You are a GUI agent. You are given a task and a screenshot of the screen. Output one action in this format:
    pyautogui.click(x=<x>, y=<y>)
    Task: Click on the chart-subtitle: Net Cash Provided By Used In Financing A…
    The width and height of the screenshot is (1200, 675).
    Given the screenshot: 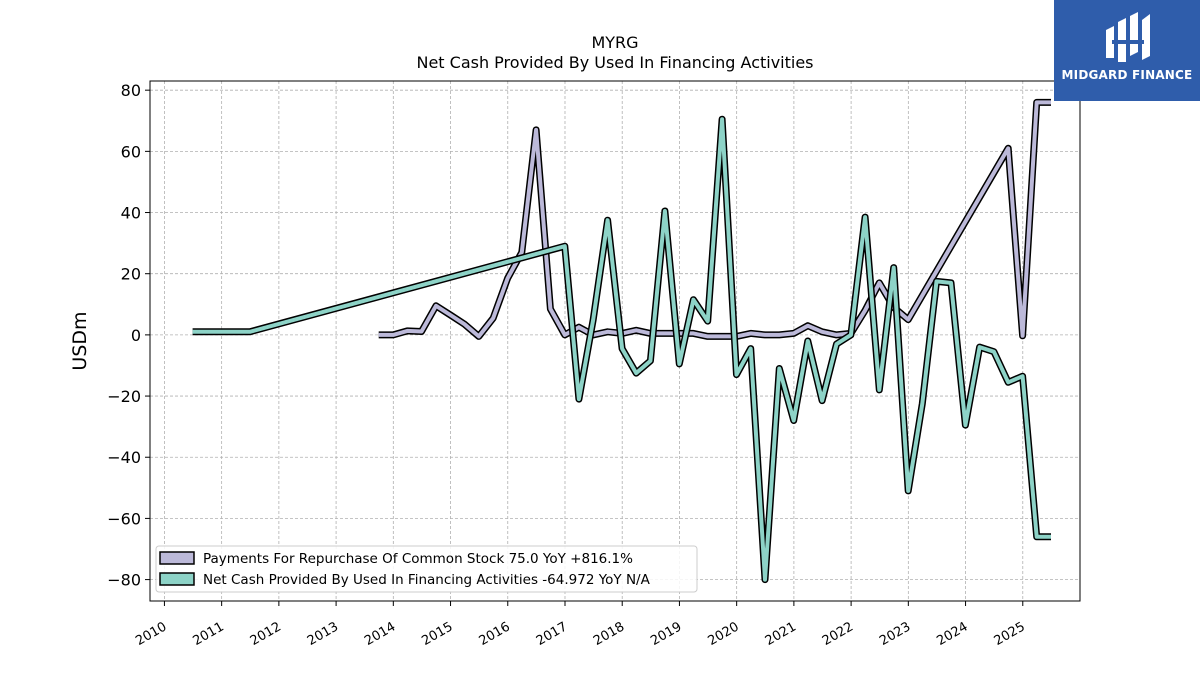 What is the action you would take?
    pyautogui.click(x=614, y=62)
    